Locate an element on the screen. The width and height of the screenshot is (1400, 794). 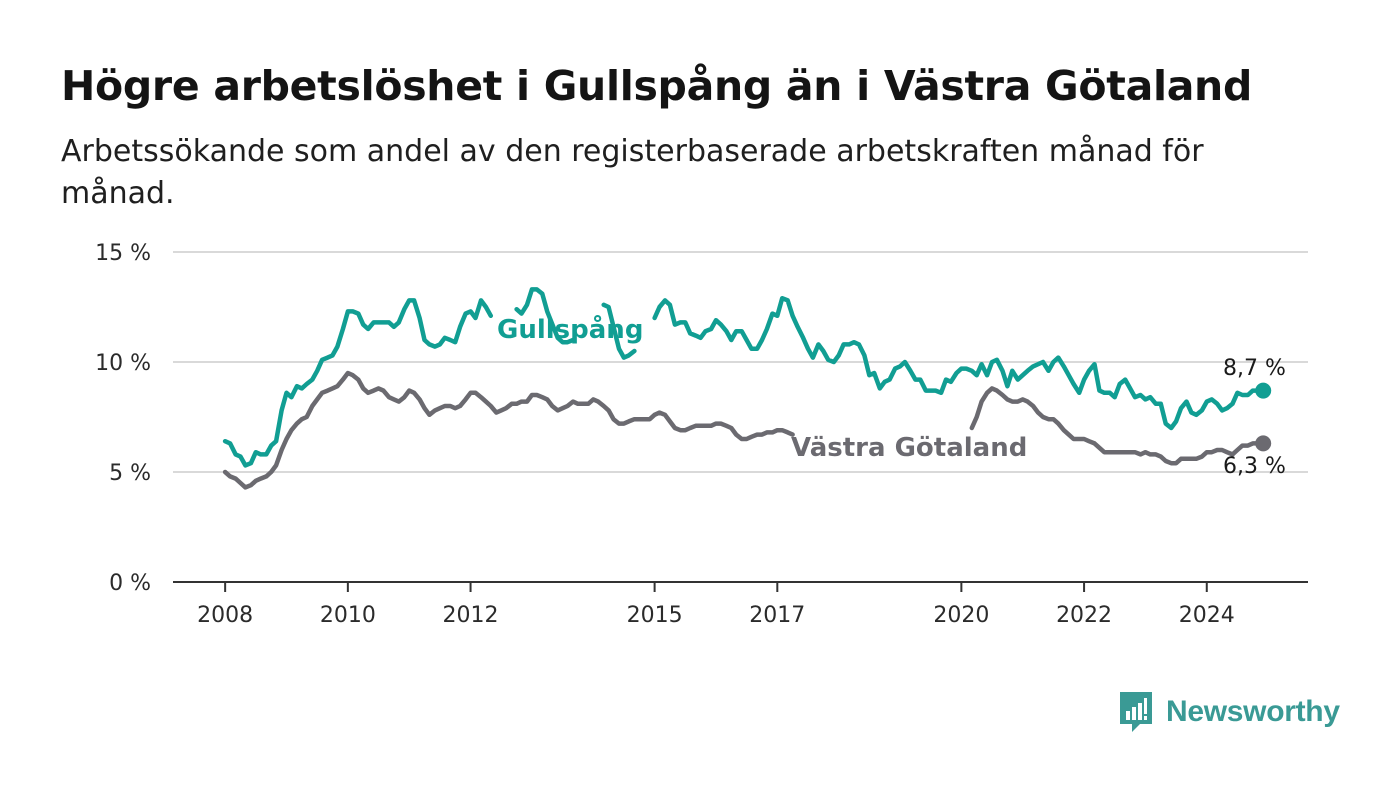
label-layer: Gullspång Västra Götaland 8,7 % 6,3 % is located at coordinates (891, 396).